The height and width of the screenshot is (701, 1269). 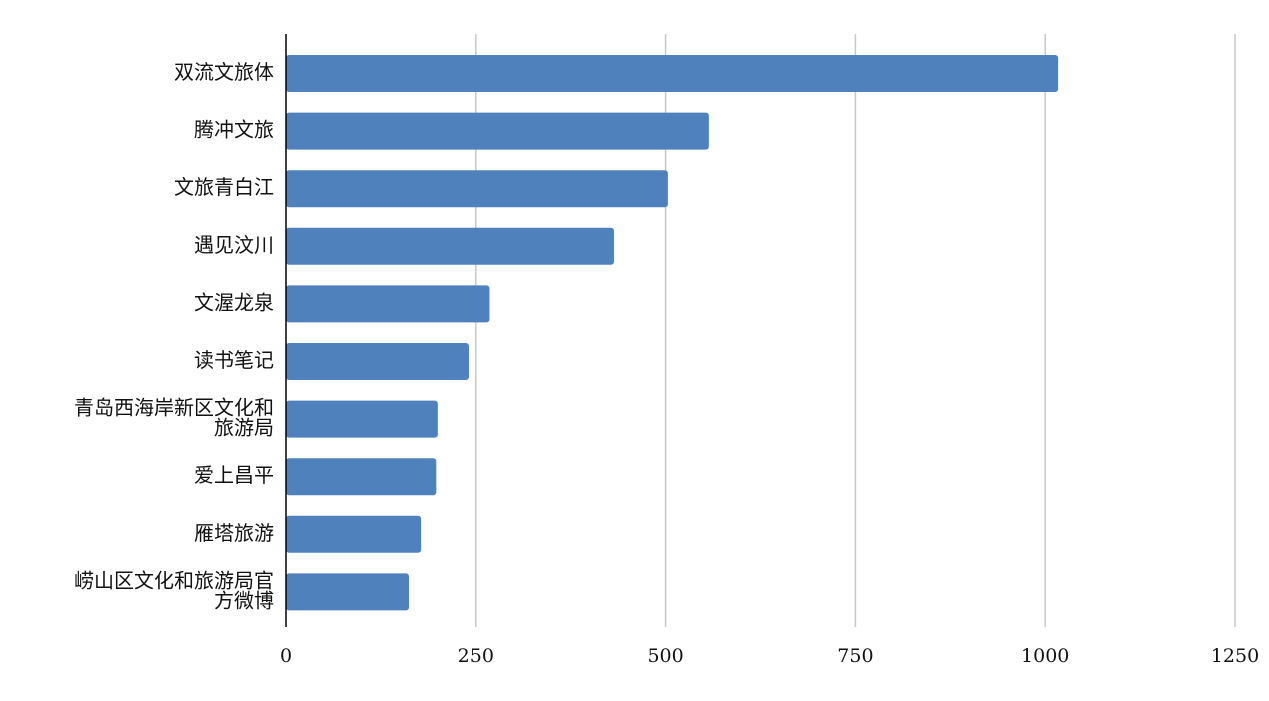 I want to click on category-label: 读书笔记, so click(x=234, y=360).